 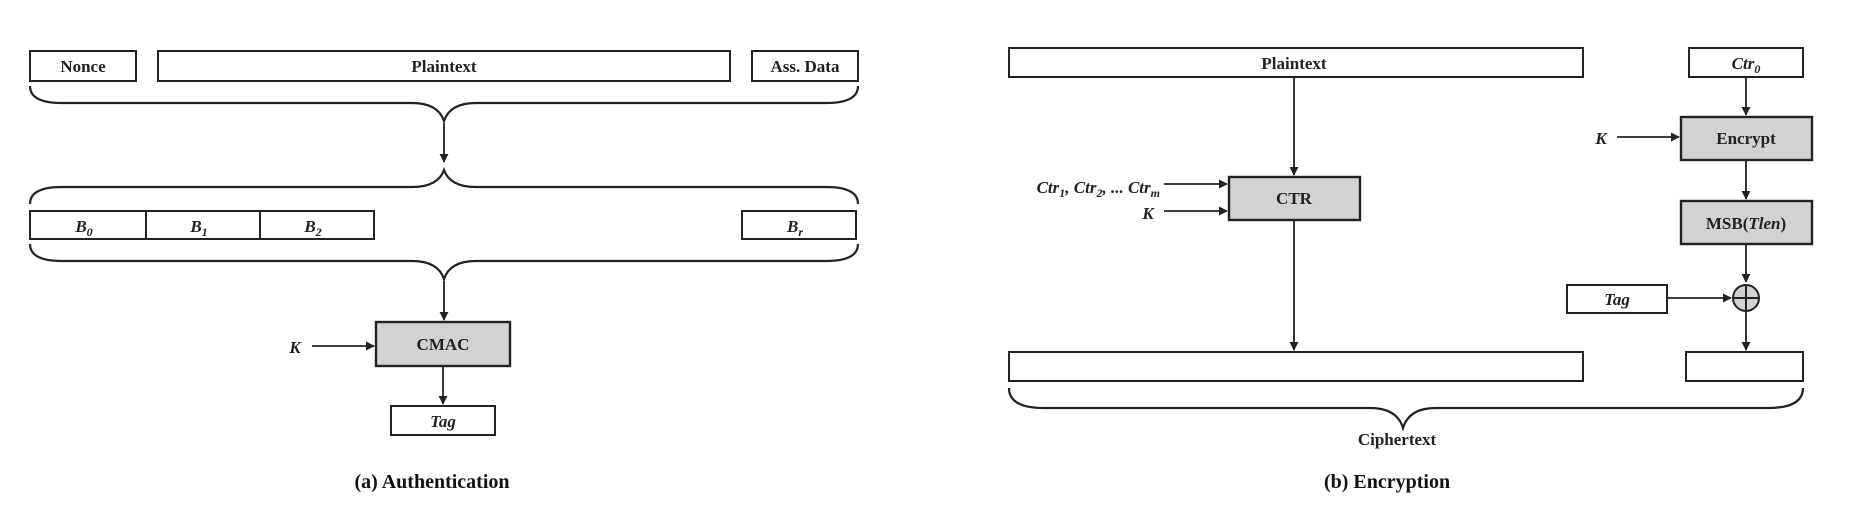 I want to click on ciphertext-label: Ciphertext, so click(x=1397, y=439).